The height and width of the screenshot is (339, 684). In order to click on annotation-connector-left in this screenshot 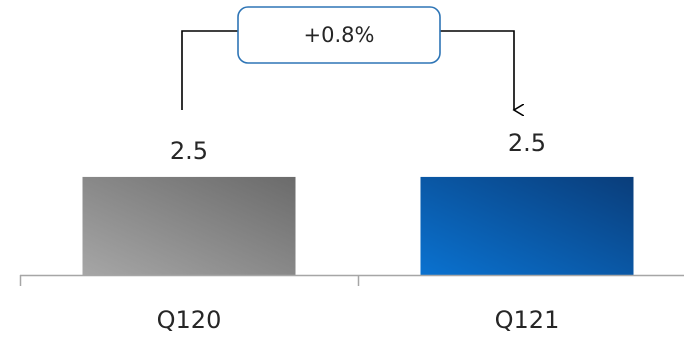, I will do `click(209, 70)`.